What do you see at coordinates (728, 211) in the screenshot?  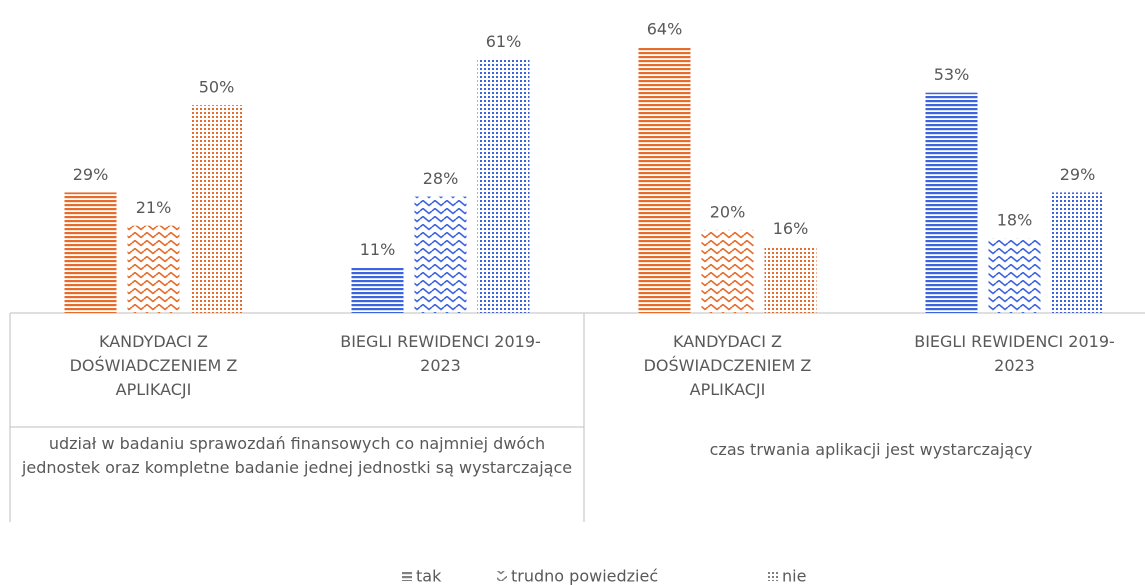 I see `data-label: 20%` at bounding box center [728, 211].